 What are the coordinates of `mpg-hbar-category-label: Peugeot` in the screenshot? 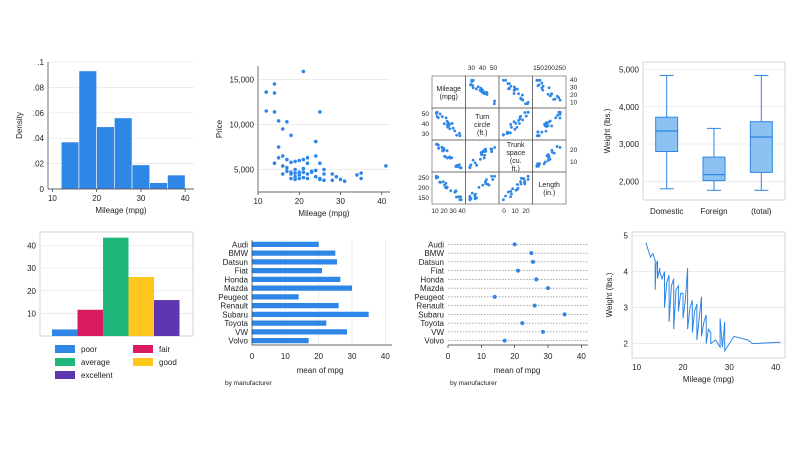 It's located at (233, 297).